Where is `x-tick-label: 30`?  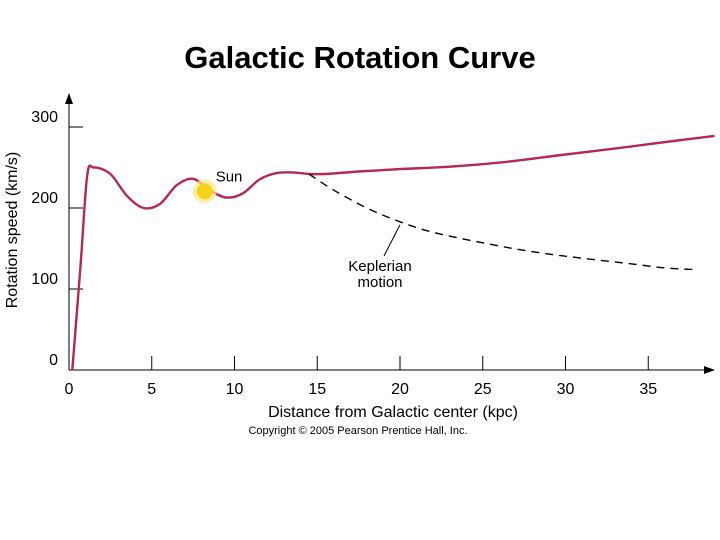 x-tick-label: 30 is located at coordinates (566, 389).